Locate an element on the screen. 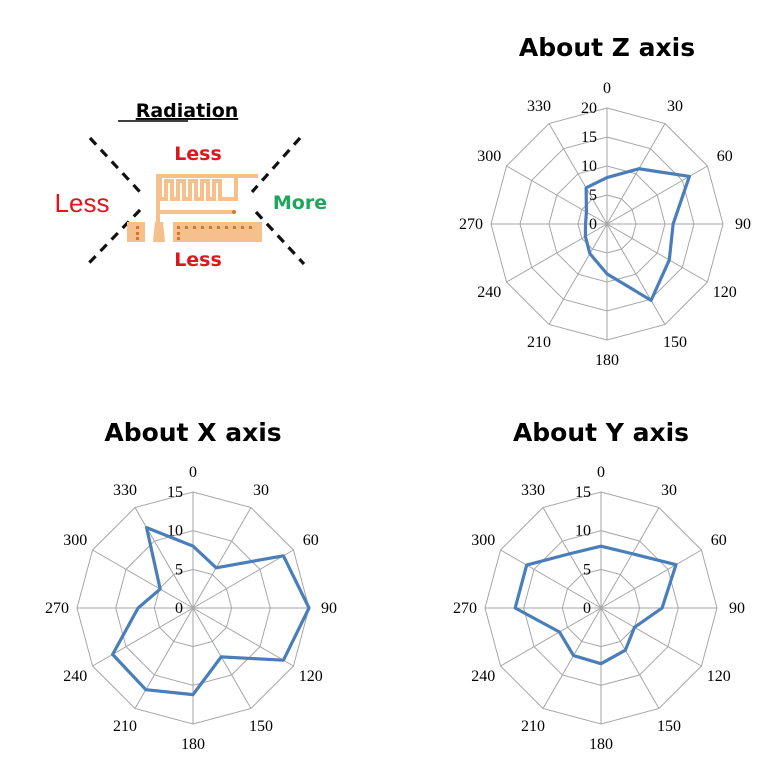 This screenshot has height=771, width=784. radial-tick-label: 20 is located at coordinates (589, 108).